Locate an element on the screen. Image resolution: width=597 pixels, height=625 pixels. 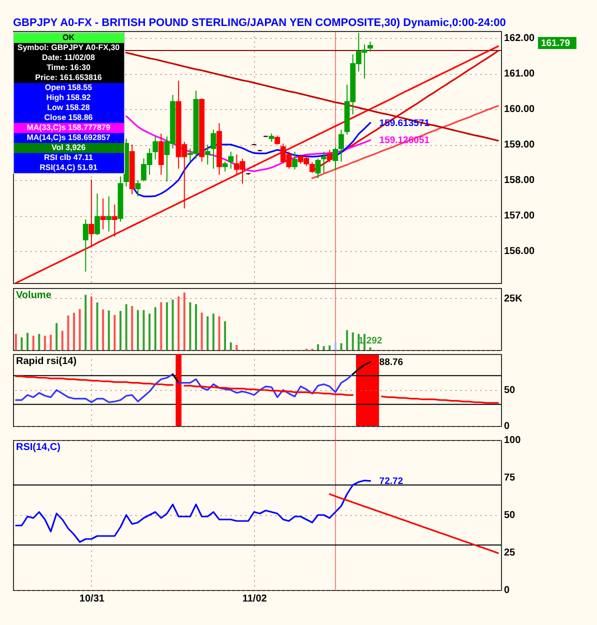
data-label: 88.76 is located at coordinates (391, 362).